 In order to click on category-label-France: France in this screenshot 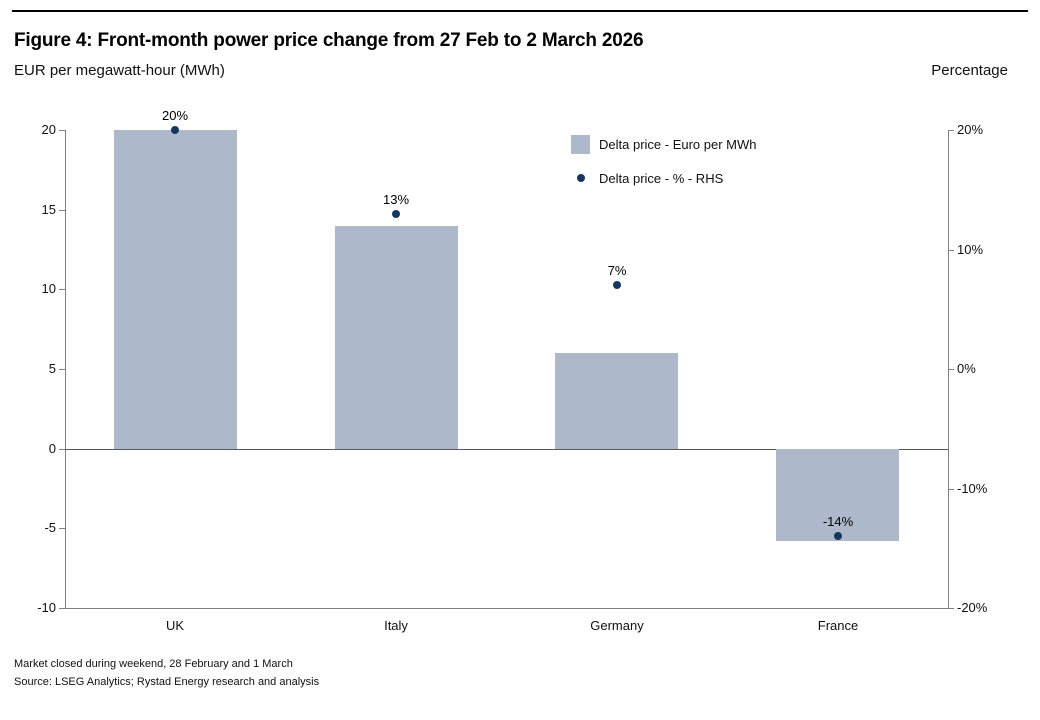, I will do `click(838, 625)`.